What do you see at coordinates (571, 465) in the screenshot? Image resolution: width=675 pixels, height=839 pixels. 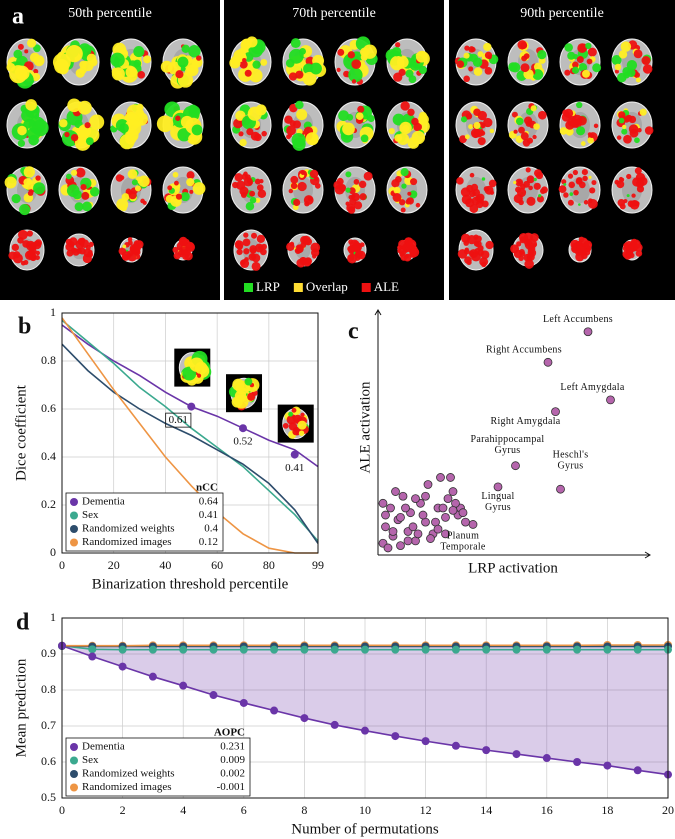 I see `point-label: Gyrus` at bounding box center [571, 465].